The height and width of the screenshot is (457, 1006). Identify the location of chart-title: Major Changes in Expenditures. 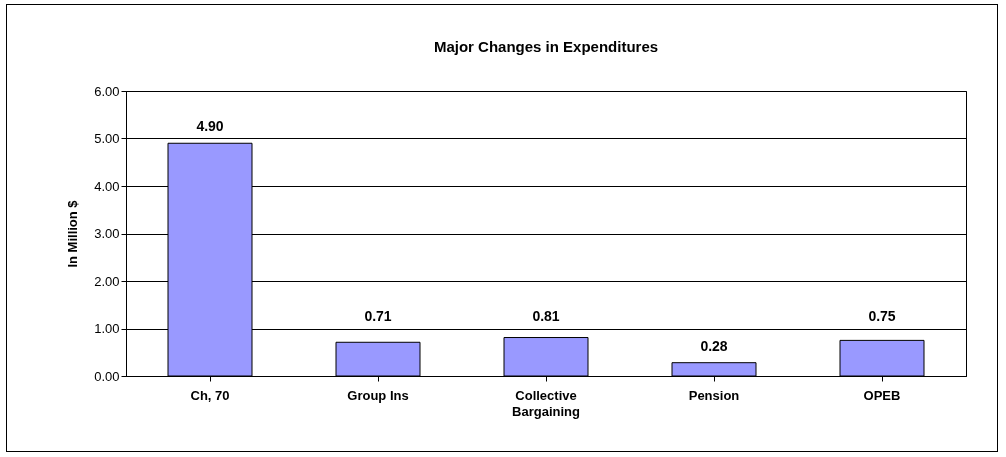
(546, 46).